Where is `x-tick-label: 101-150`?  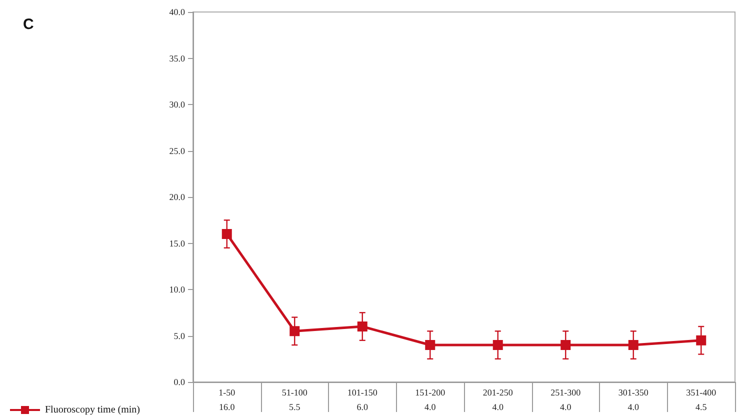 x-tick-label: 101-150 is located at coordinates (362, 393).